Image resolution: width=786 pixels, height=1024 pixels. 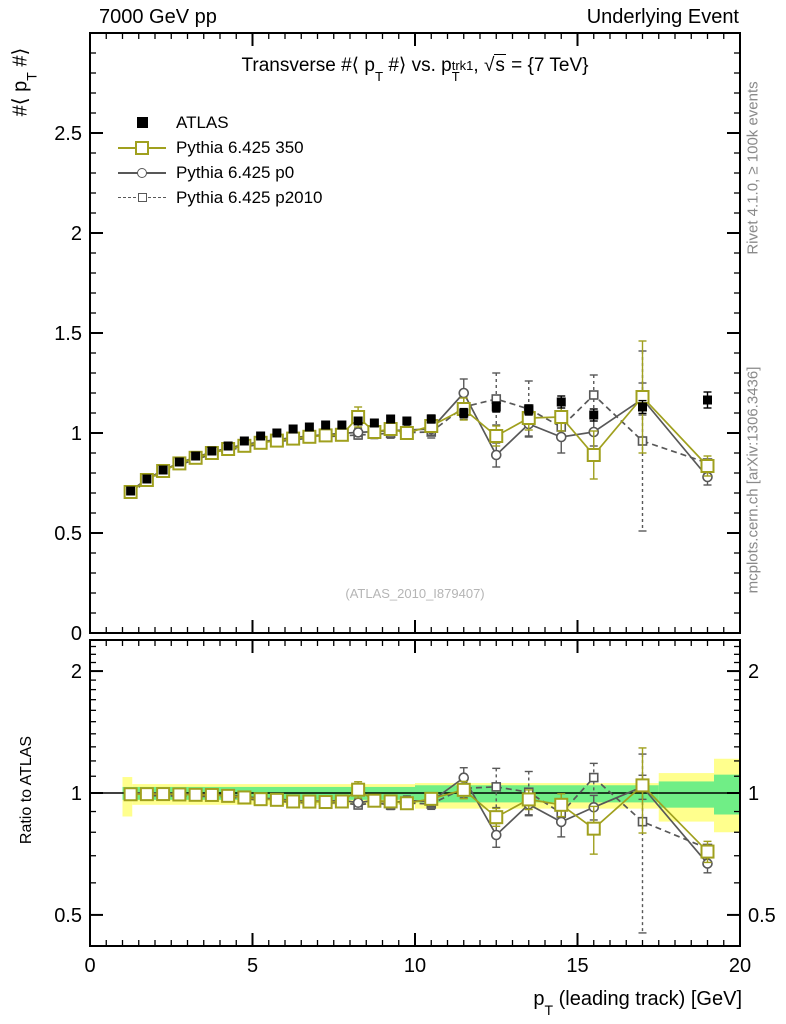 What do you see at coordinates (68, 334) in the screenshot?
I see `y-tick-label-top: 1.5` at bounding box center [68, 334].